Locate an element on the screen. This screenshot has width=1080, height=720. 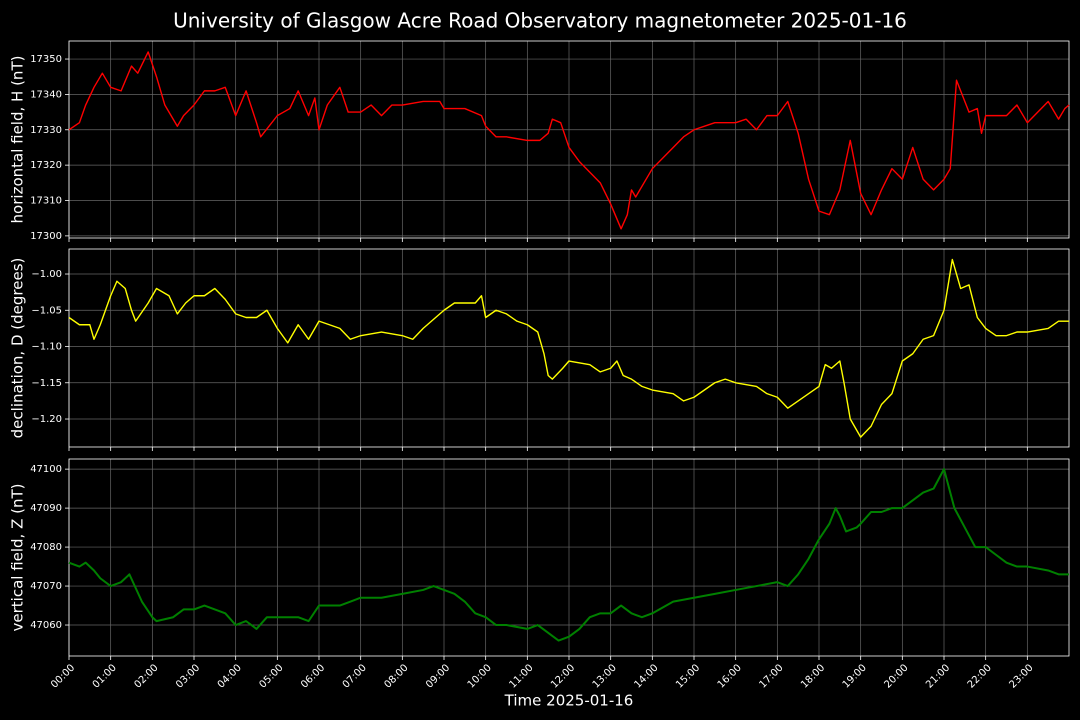
y-tick-label: 17320 is located at coordinates (46, 165).